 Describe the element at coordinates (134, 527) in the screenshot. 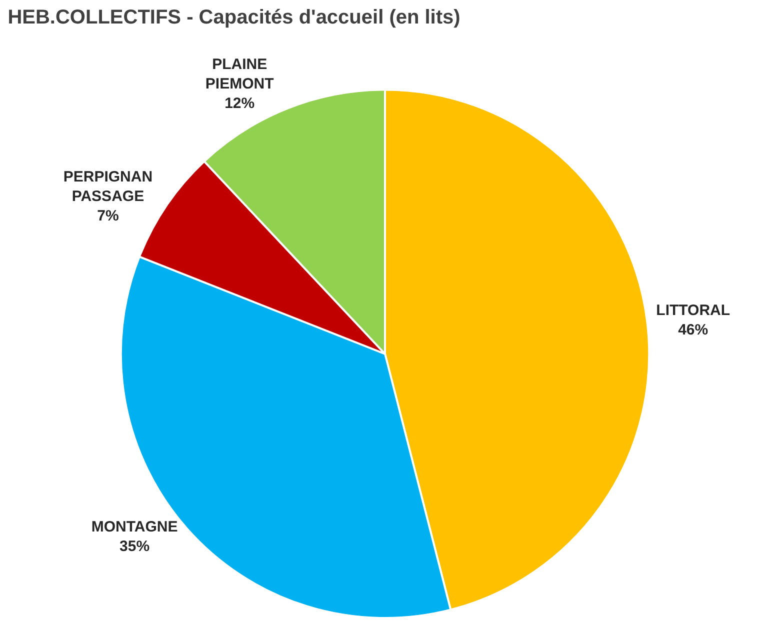

I see `slice-label: MONTAGNE` at that location.